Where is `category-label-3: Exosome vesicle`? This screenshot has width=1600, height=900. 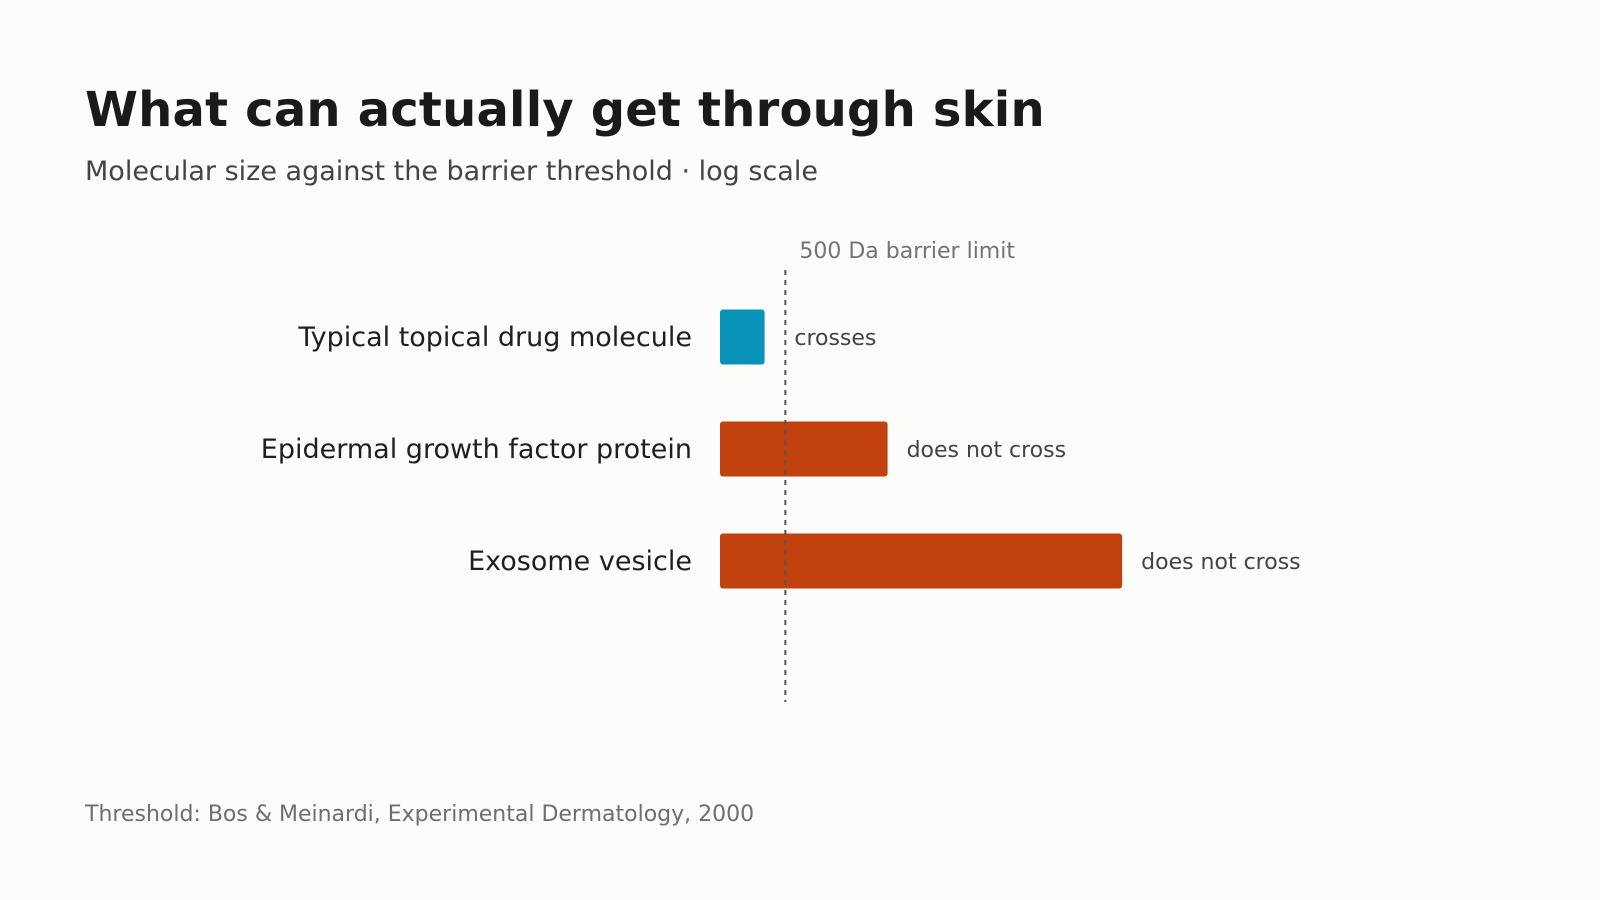
category-label-3: Exosome vesicle is located at coordinates (580, 561).